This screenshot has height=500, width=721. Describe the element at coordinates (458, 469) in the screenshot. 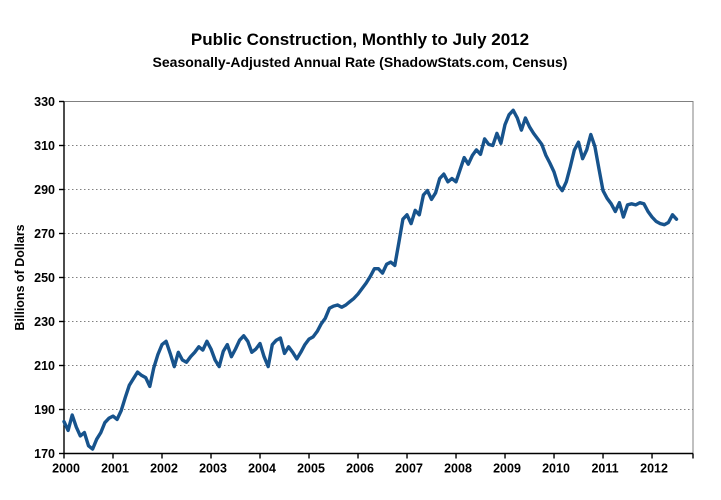

I see `x-tick-label: 2008` at that location.